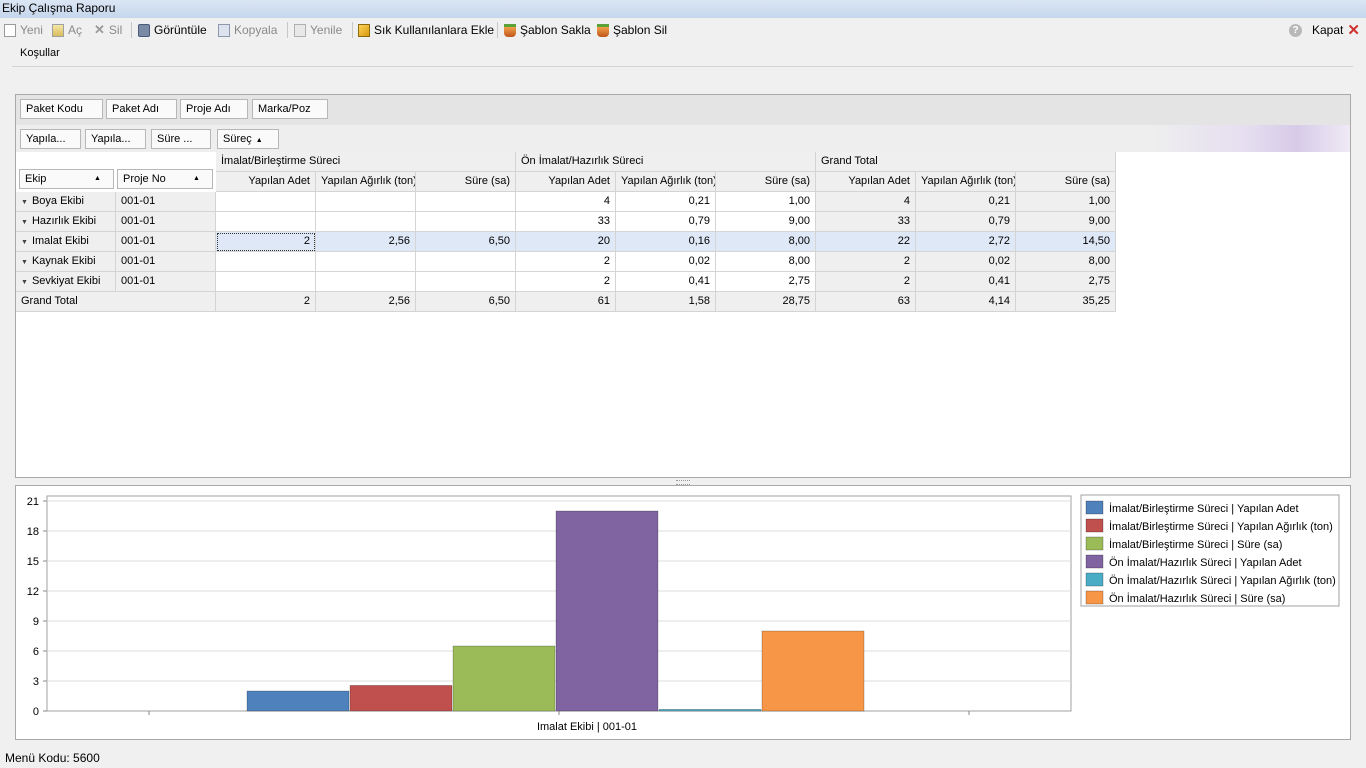 This screenshot has height=768, width=1366. Describe the element at coordinates (172, 30) in the screenshot. I see `view-button: Görüntüle` at that location.